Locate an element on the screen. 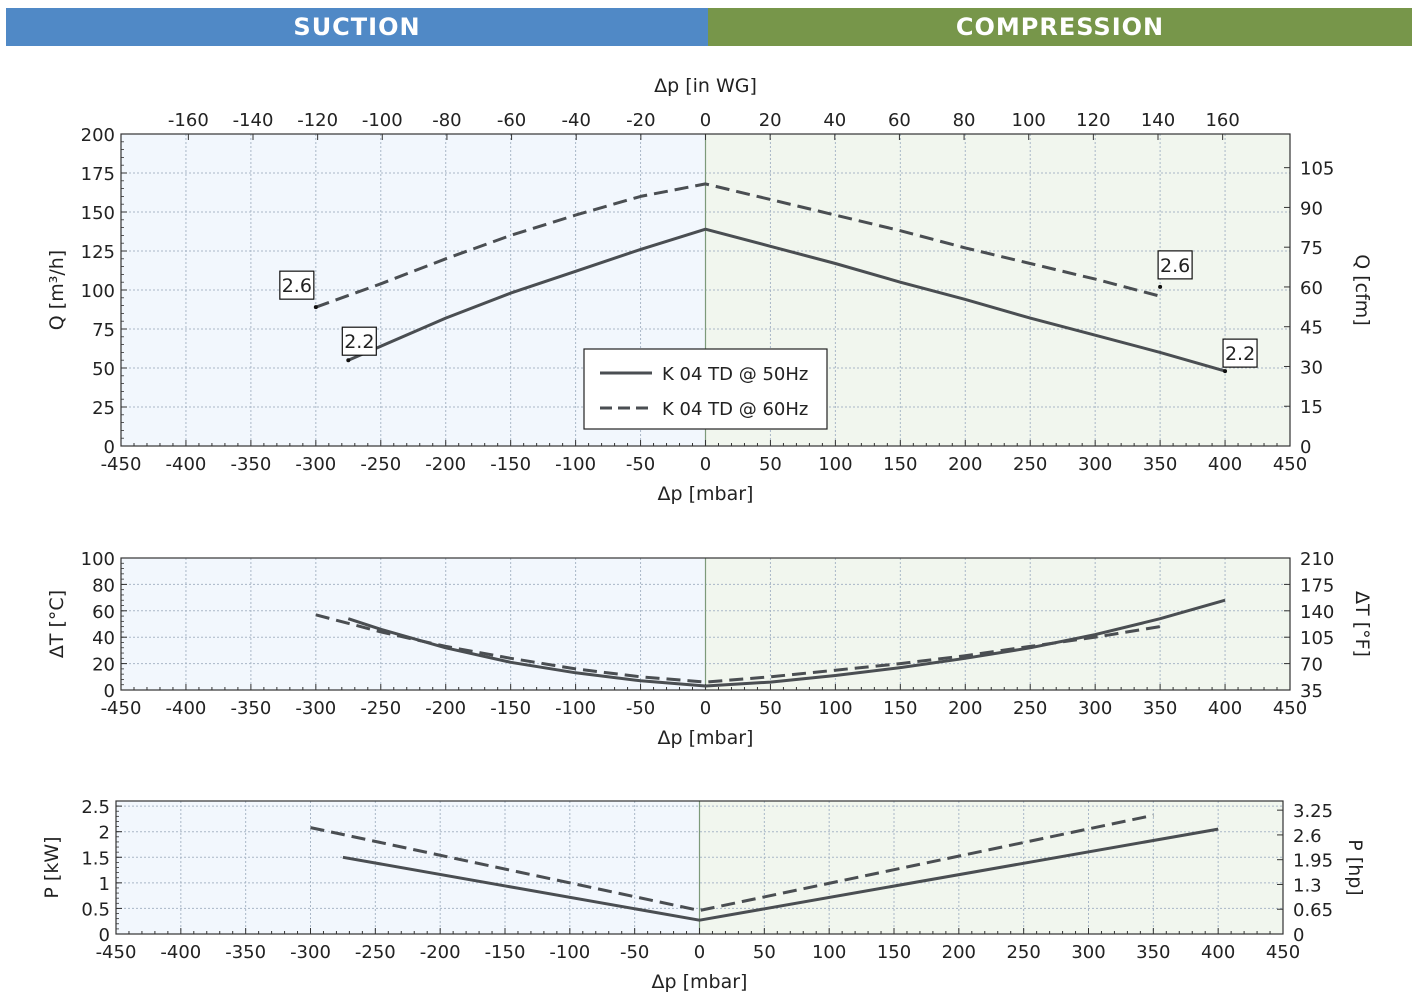  flow-x-tick-label: 400 is located at coordinates (1225, 464).